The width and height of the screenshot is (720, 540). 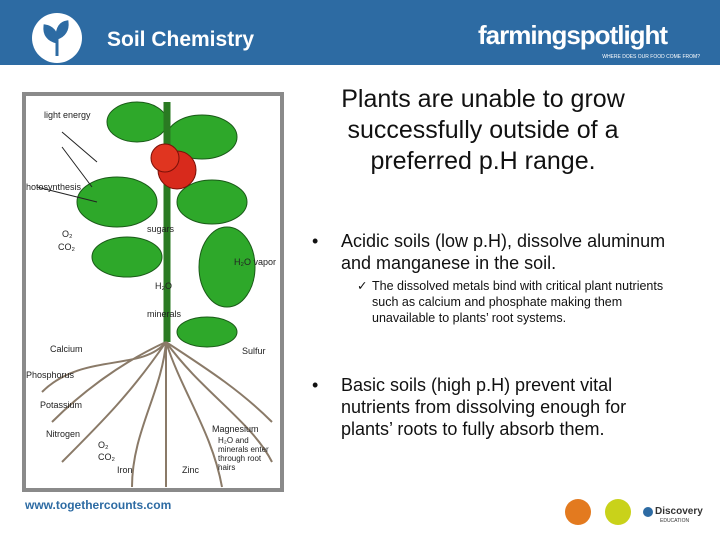 What do you see at coordinates (50, 375) in the screenshot?
I see `figure-label: Phosphorus` at bounding box center [50, 375].